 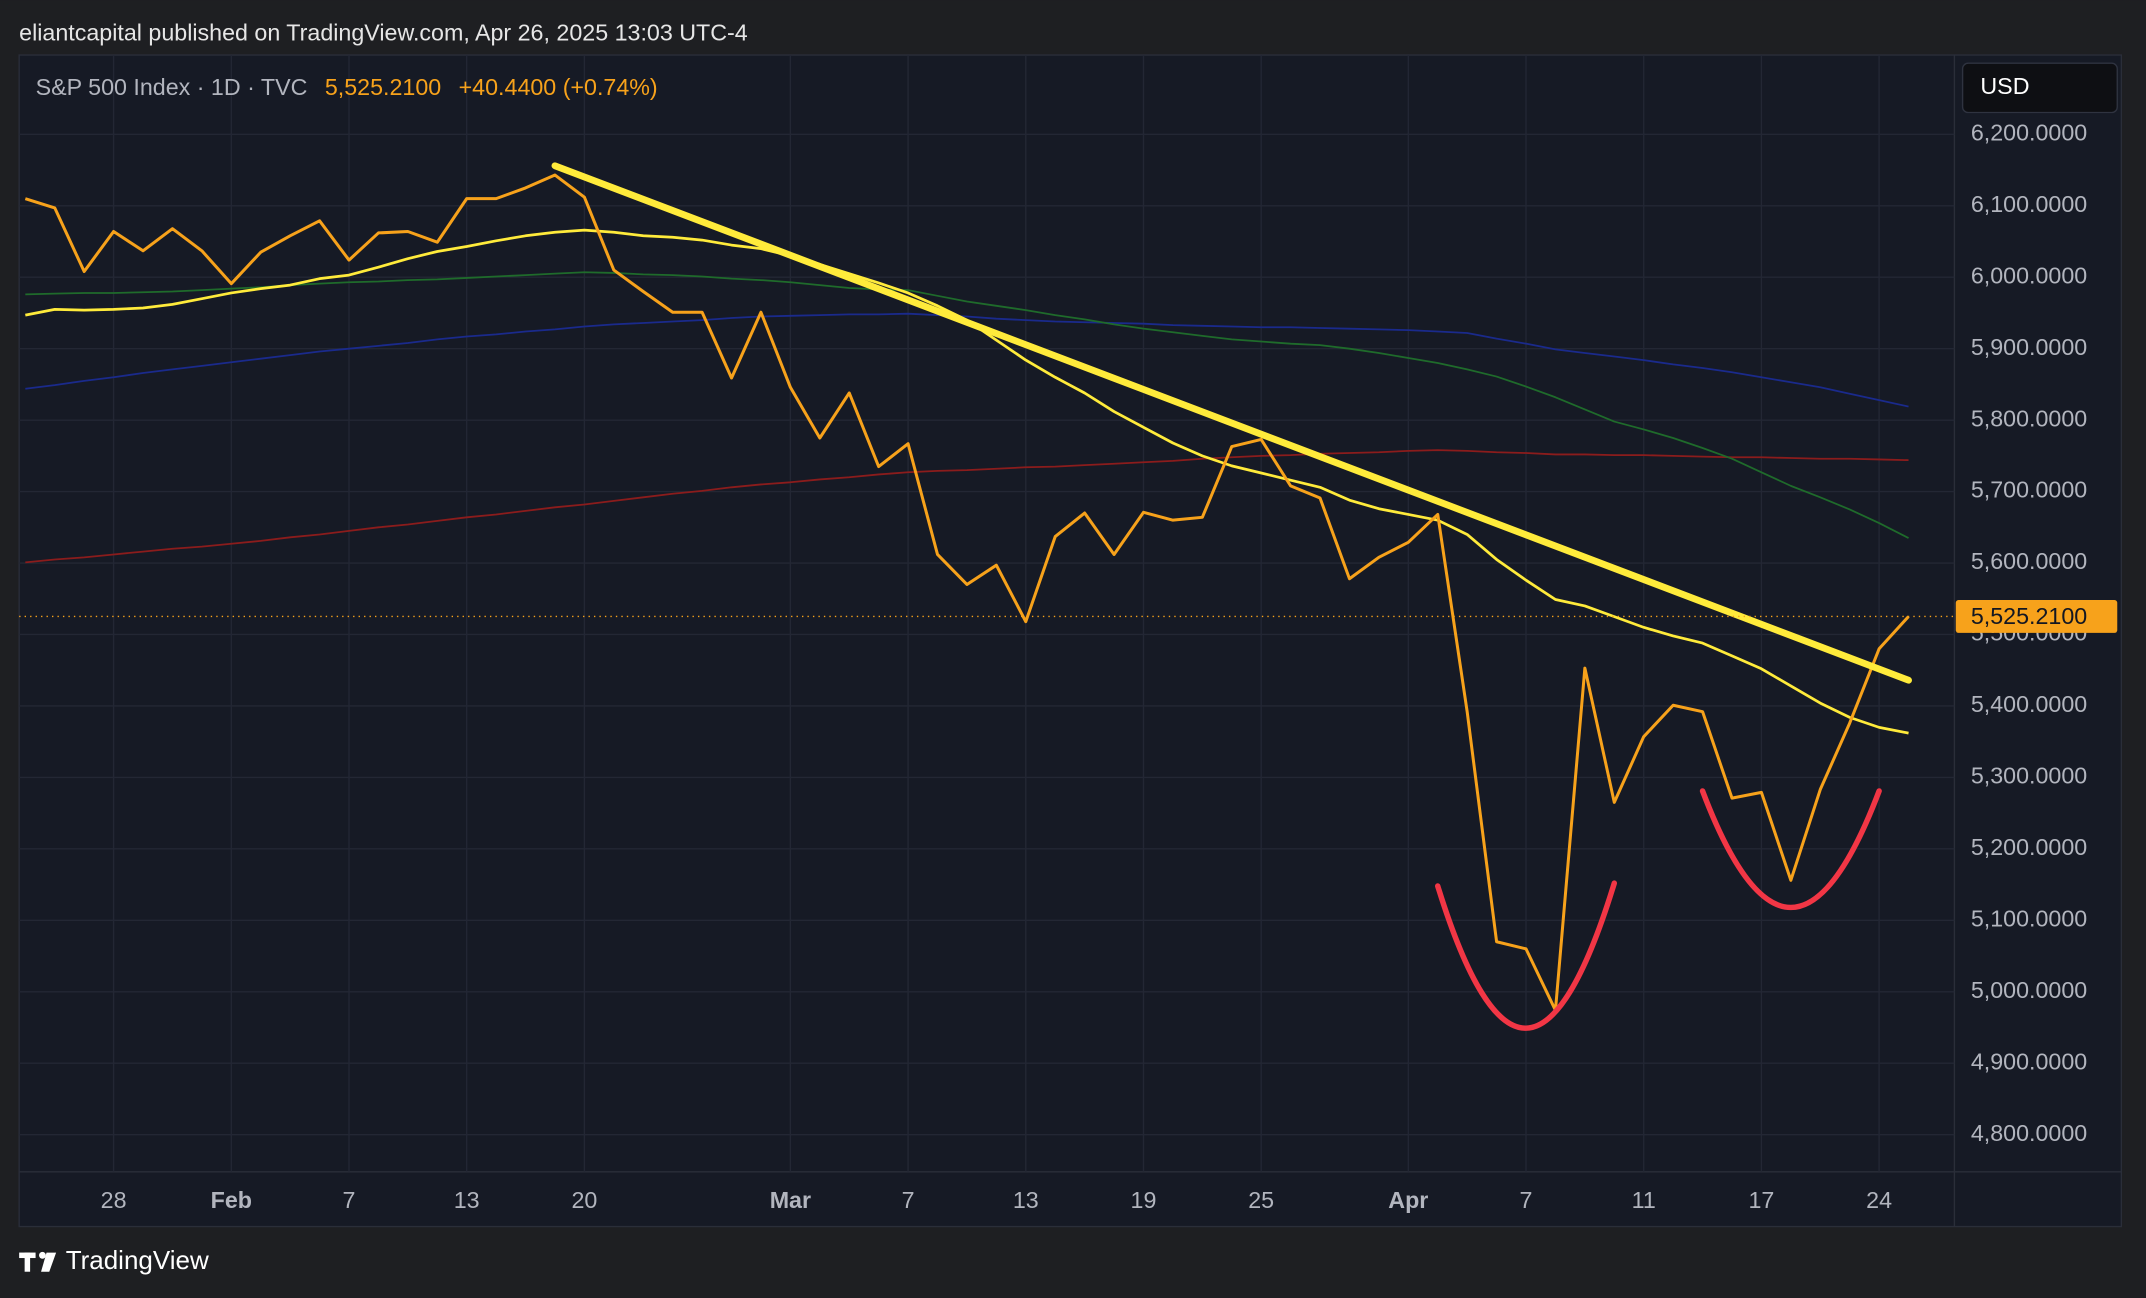 I want to click on y-tick-label: 5,100.0000, so click(x=2029, y=918).